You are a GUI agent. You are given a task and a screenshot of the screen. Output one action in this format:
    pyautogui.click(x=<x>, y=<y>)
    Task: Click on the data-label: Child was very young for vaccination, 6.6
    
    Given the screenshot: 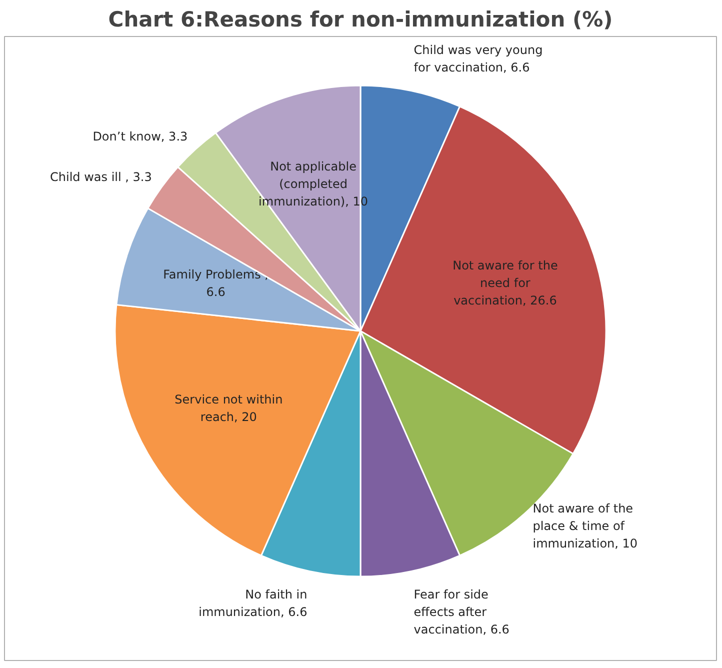 What is the action you would take?
    pyautogui.click(x=478, y=59)
    